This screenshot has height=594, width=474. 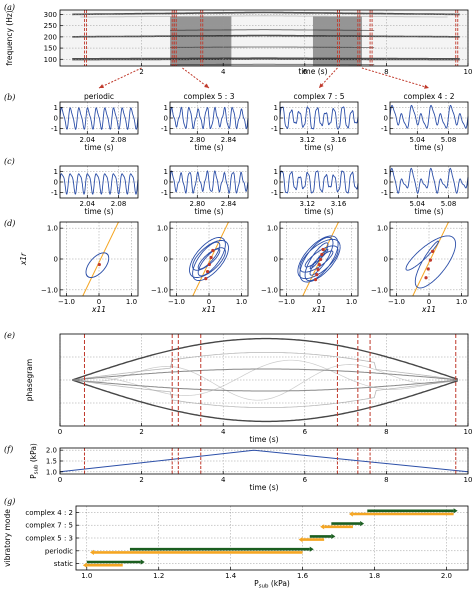 What do you see at coordinates (305, 480) in the screenshot?
I see `panel-f-xtick-label: 6` at bounding box center [305, 480].